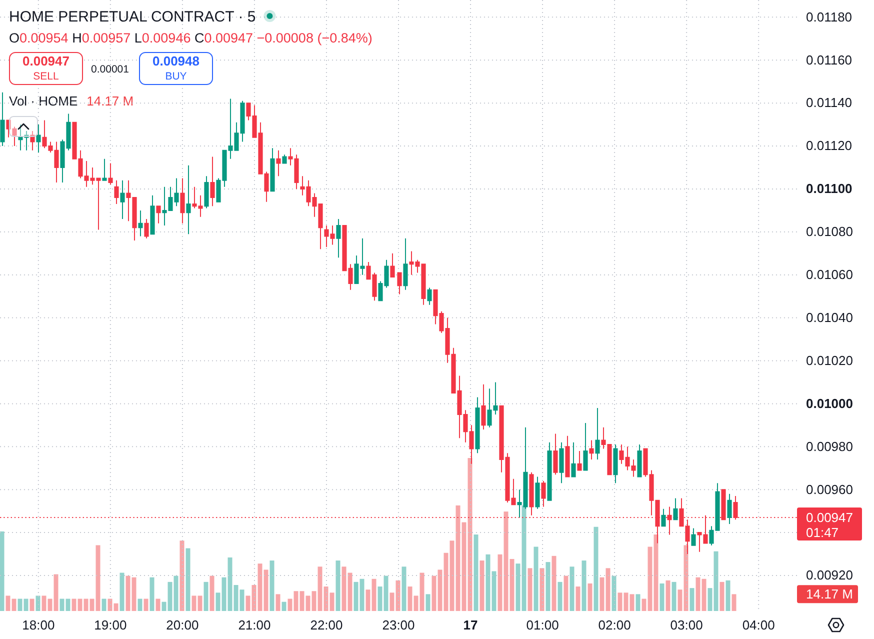  What do you see at coordinates (829, 360) in the screenshot?
I see `y-tick-label: 0.01020` at bounding box center [829, 360].